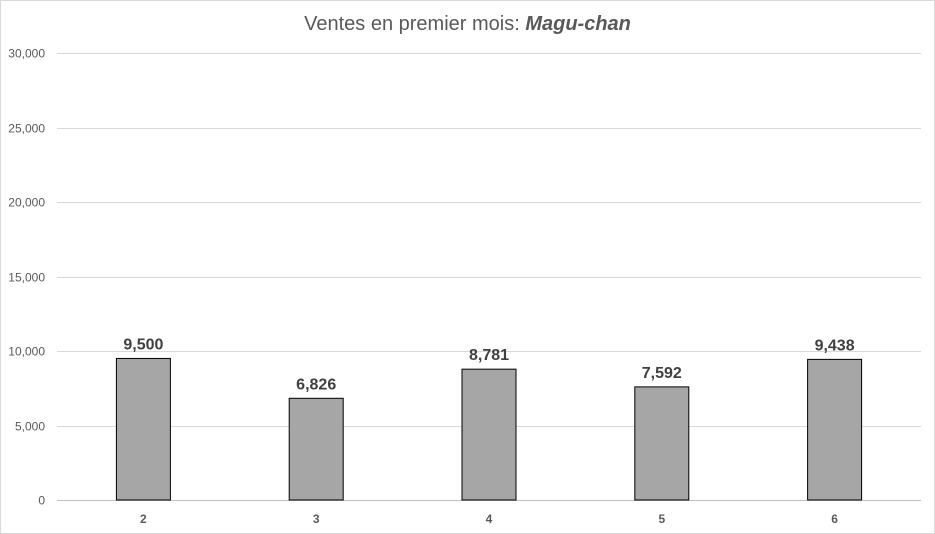  What do you see at coordinates (489, 355) in the screenshot?
I see `data-label: 8,781` at bounding box center [489, 355].